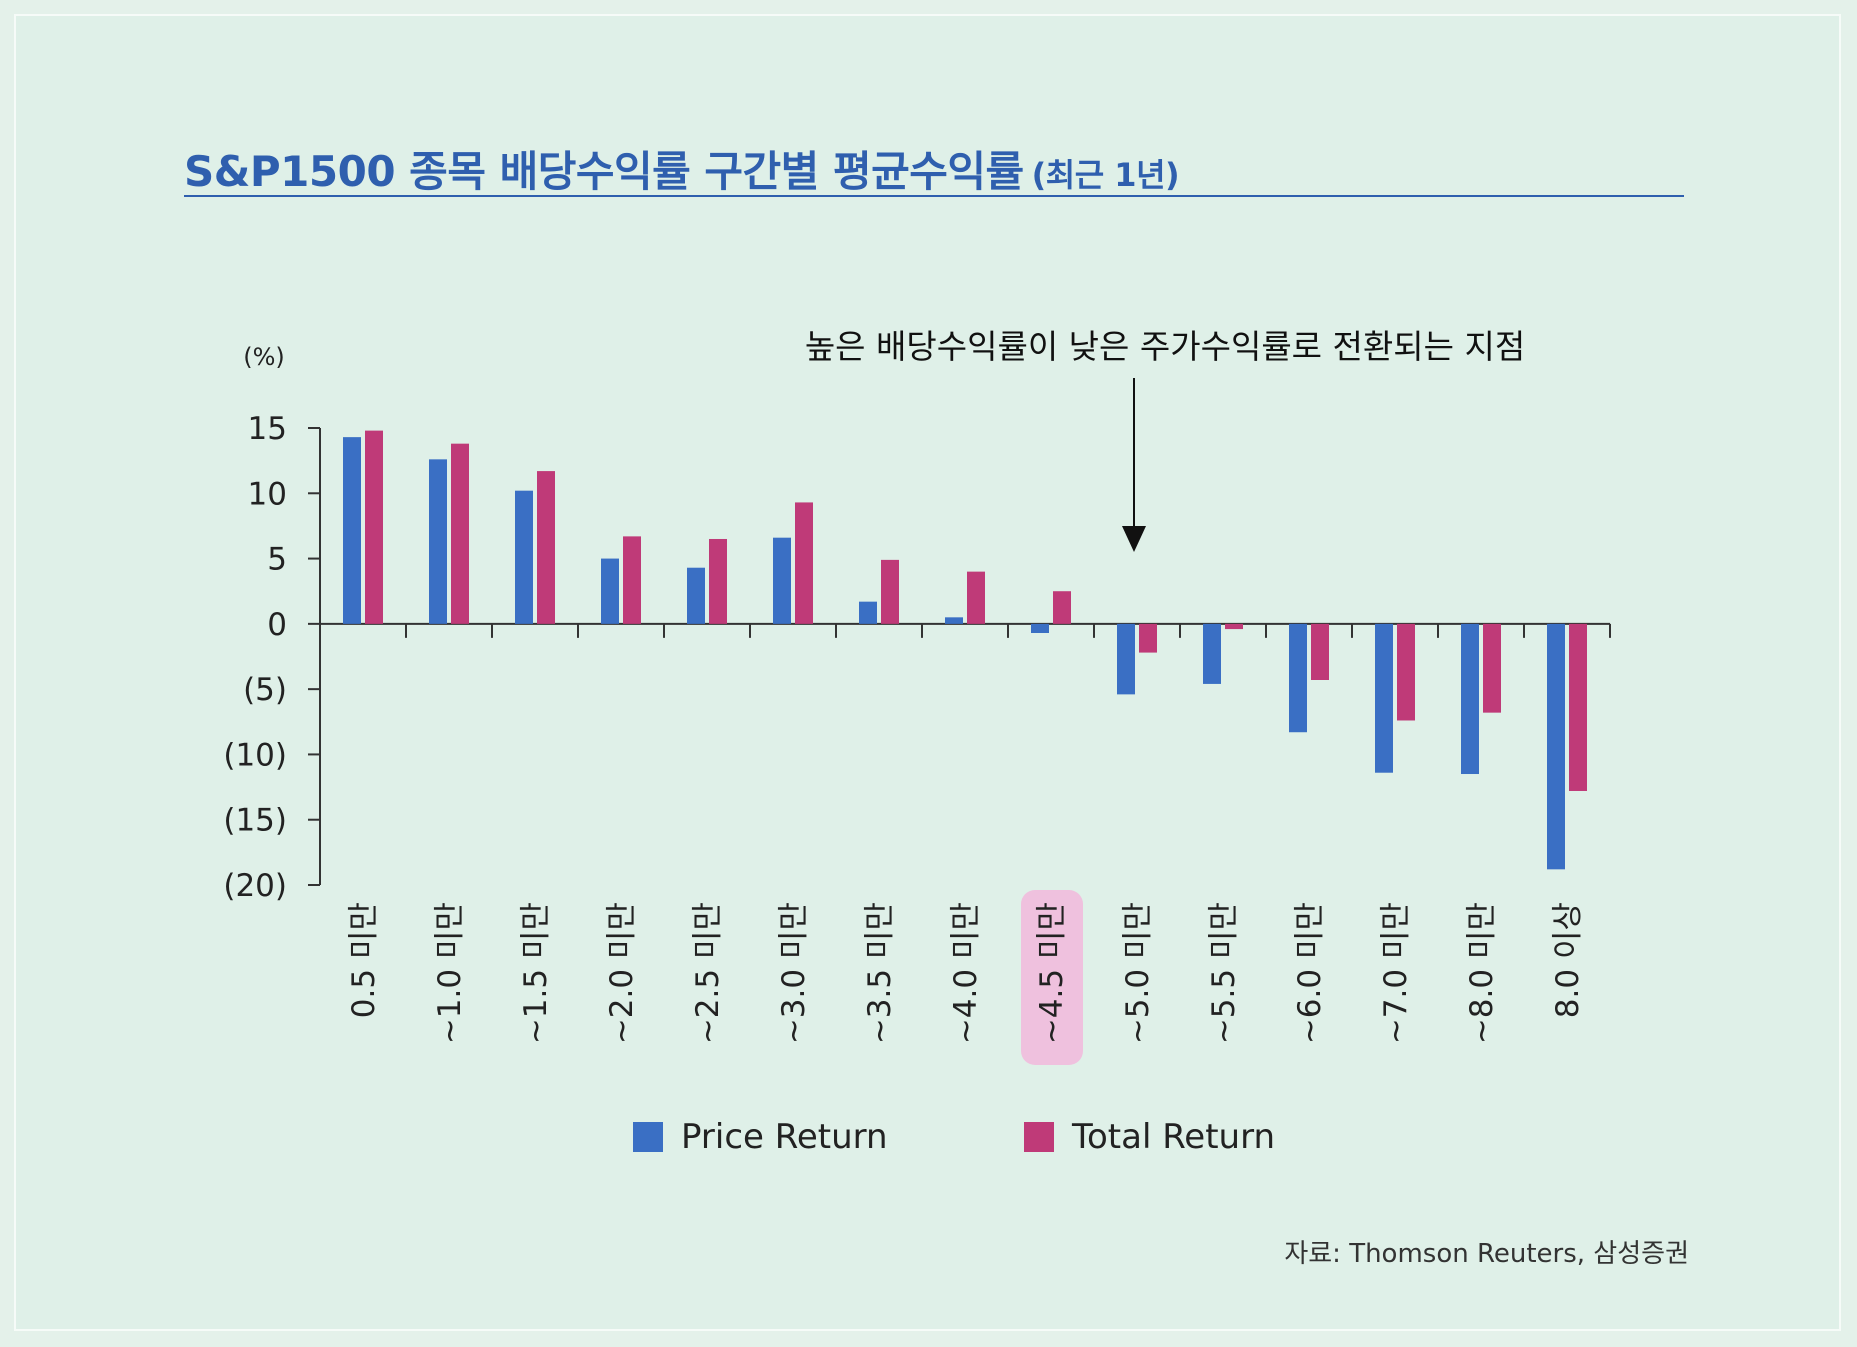  Describe the element at coordinates (1173, 1137) in the screenshot. I see `legend-label-total: Total Return` at that location.